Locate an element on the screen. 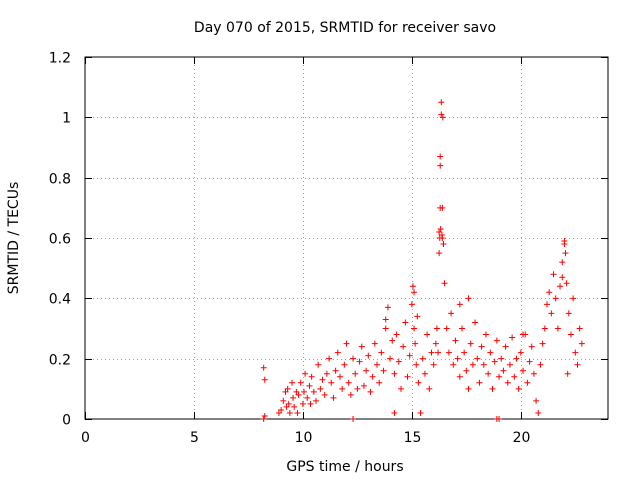  y-tick-label: 0.2 is located at coordinates (60, 361).